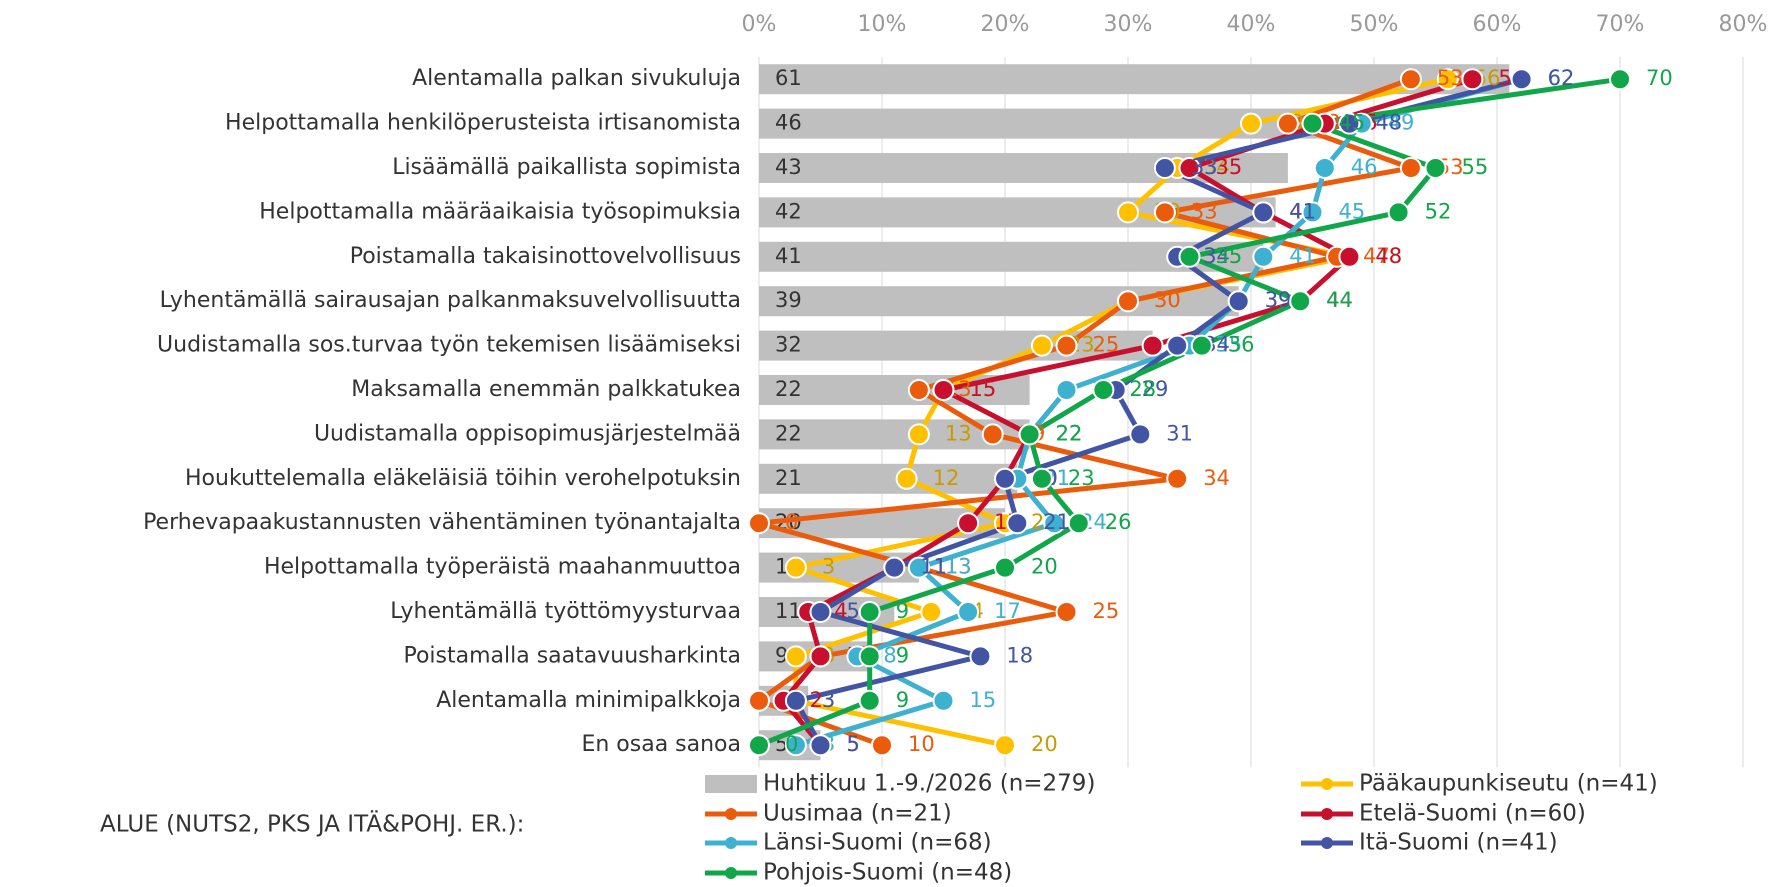 This screenshot has height=887, width=1777. What do you see at coordinates (1167, 300) in the screenshot?
I see `data-label: 30` at bounding box center [1167, 300].